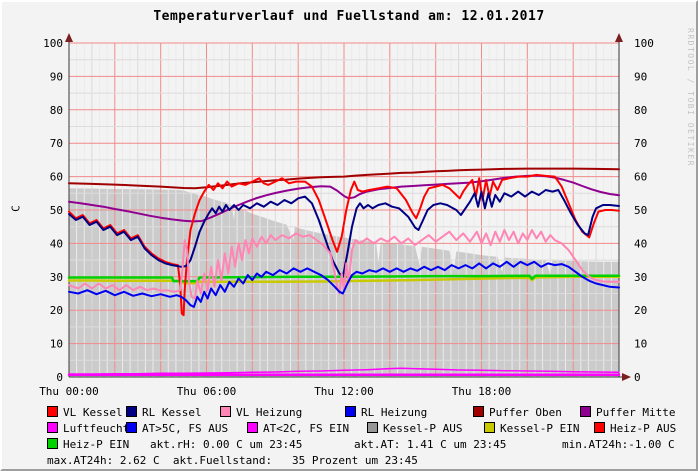  Describe the element at coordinates (635, 428) in the screenshot. I see `legend-item-heiz-p-aus: Heiz-P AUS` at that location.